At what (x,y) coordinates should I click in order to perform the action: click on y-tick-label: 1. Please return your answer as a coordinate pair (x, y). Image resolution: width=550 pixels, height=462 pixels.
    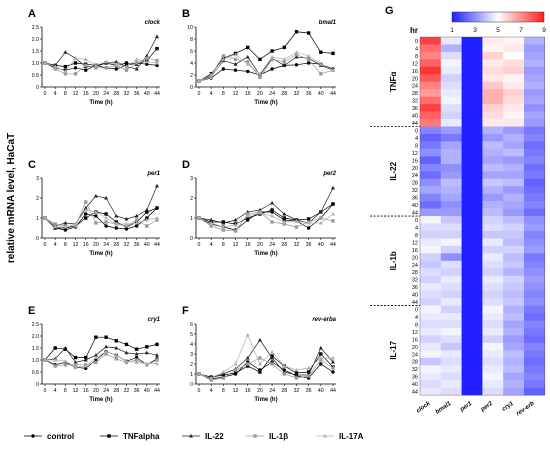
    Looking at the image, I should click on (191, 375).